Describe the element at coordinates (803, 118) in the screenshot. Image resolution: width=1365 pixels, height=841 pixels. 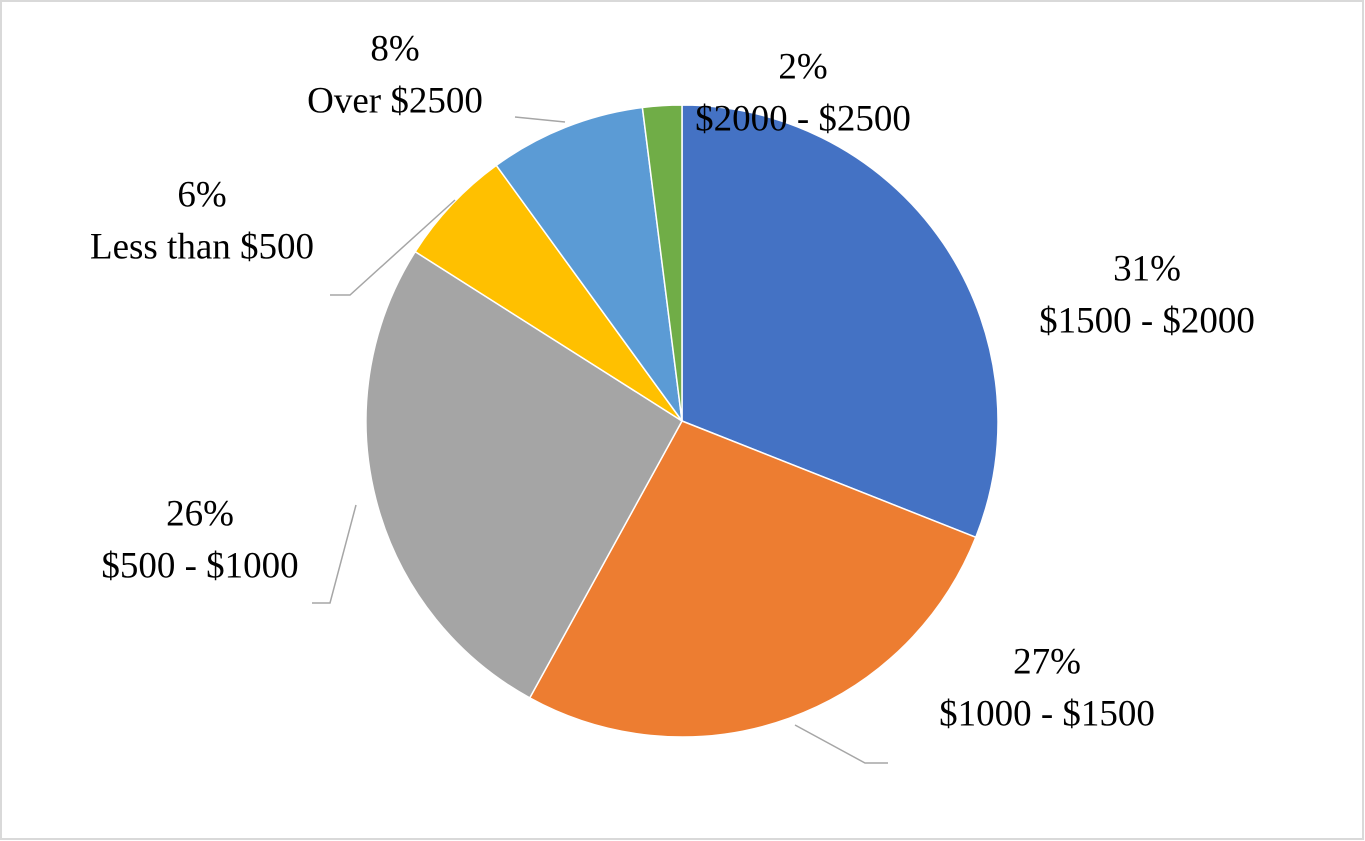
I see `category-label: $2000 - $2500` at that location.